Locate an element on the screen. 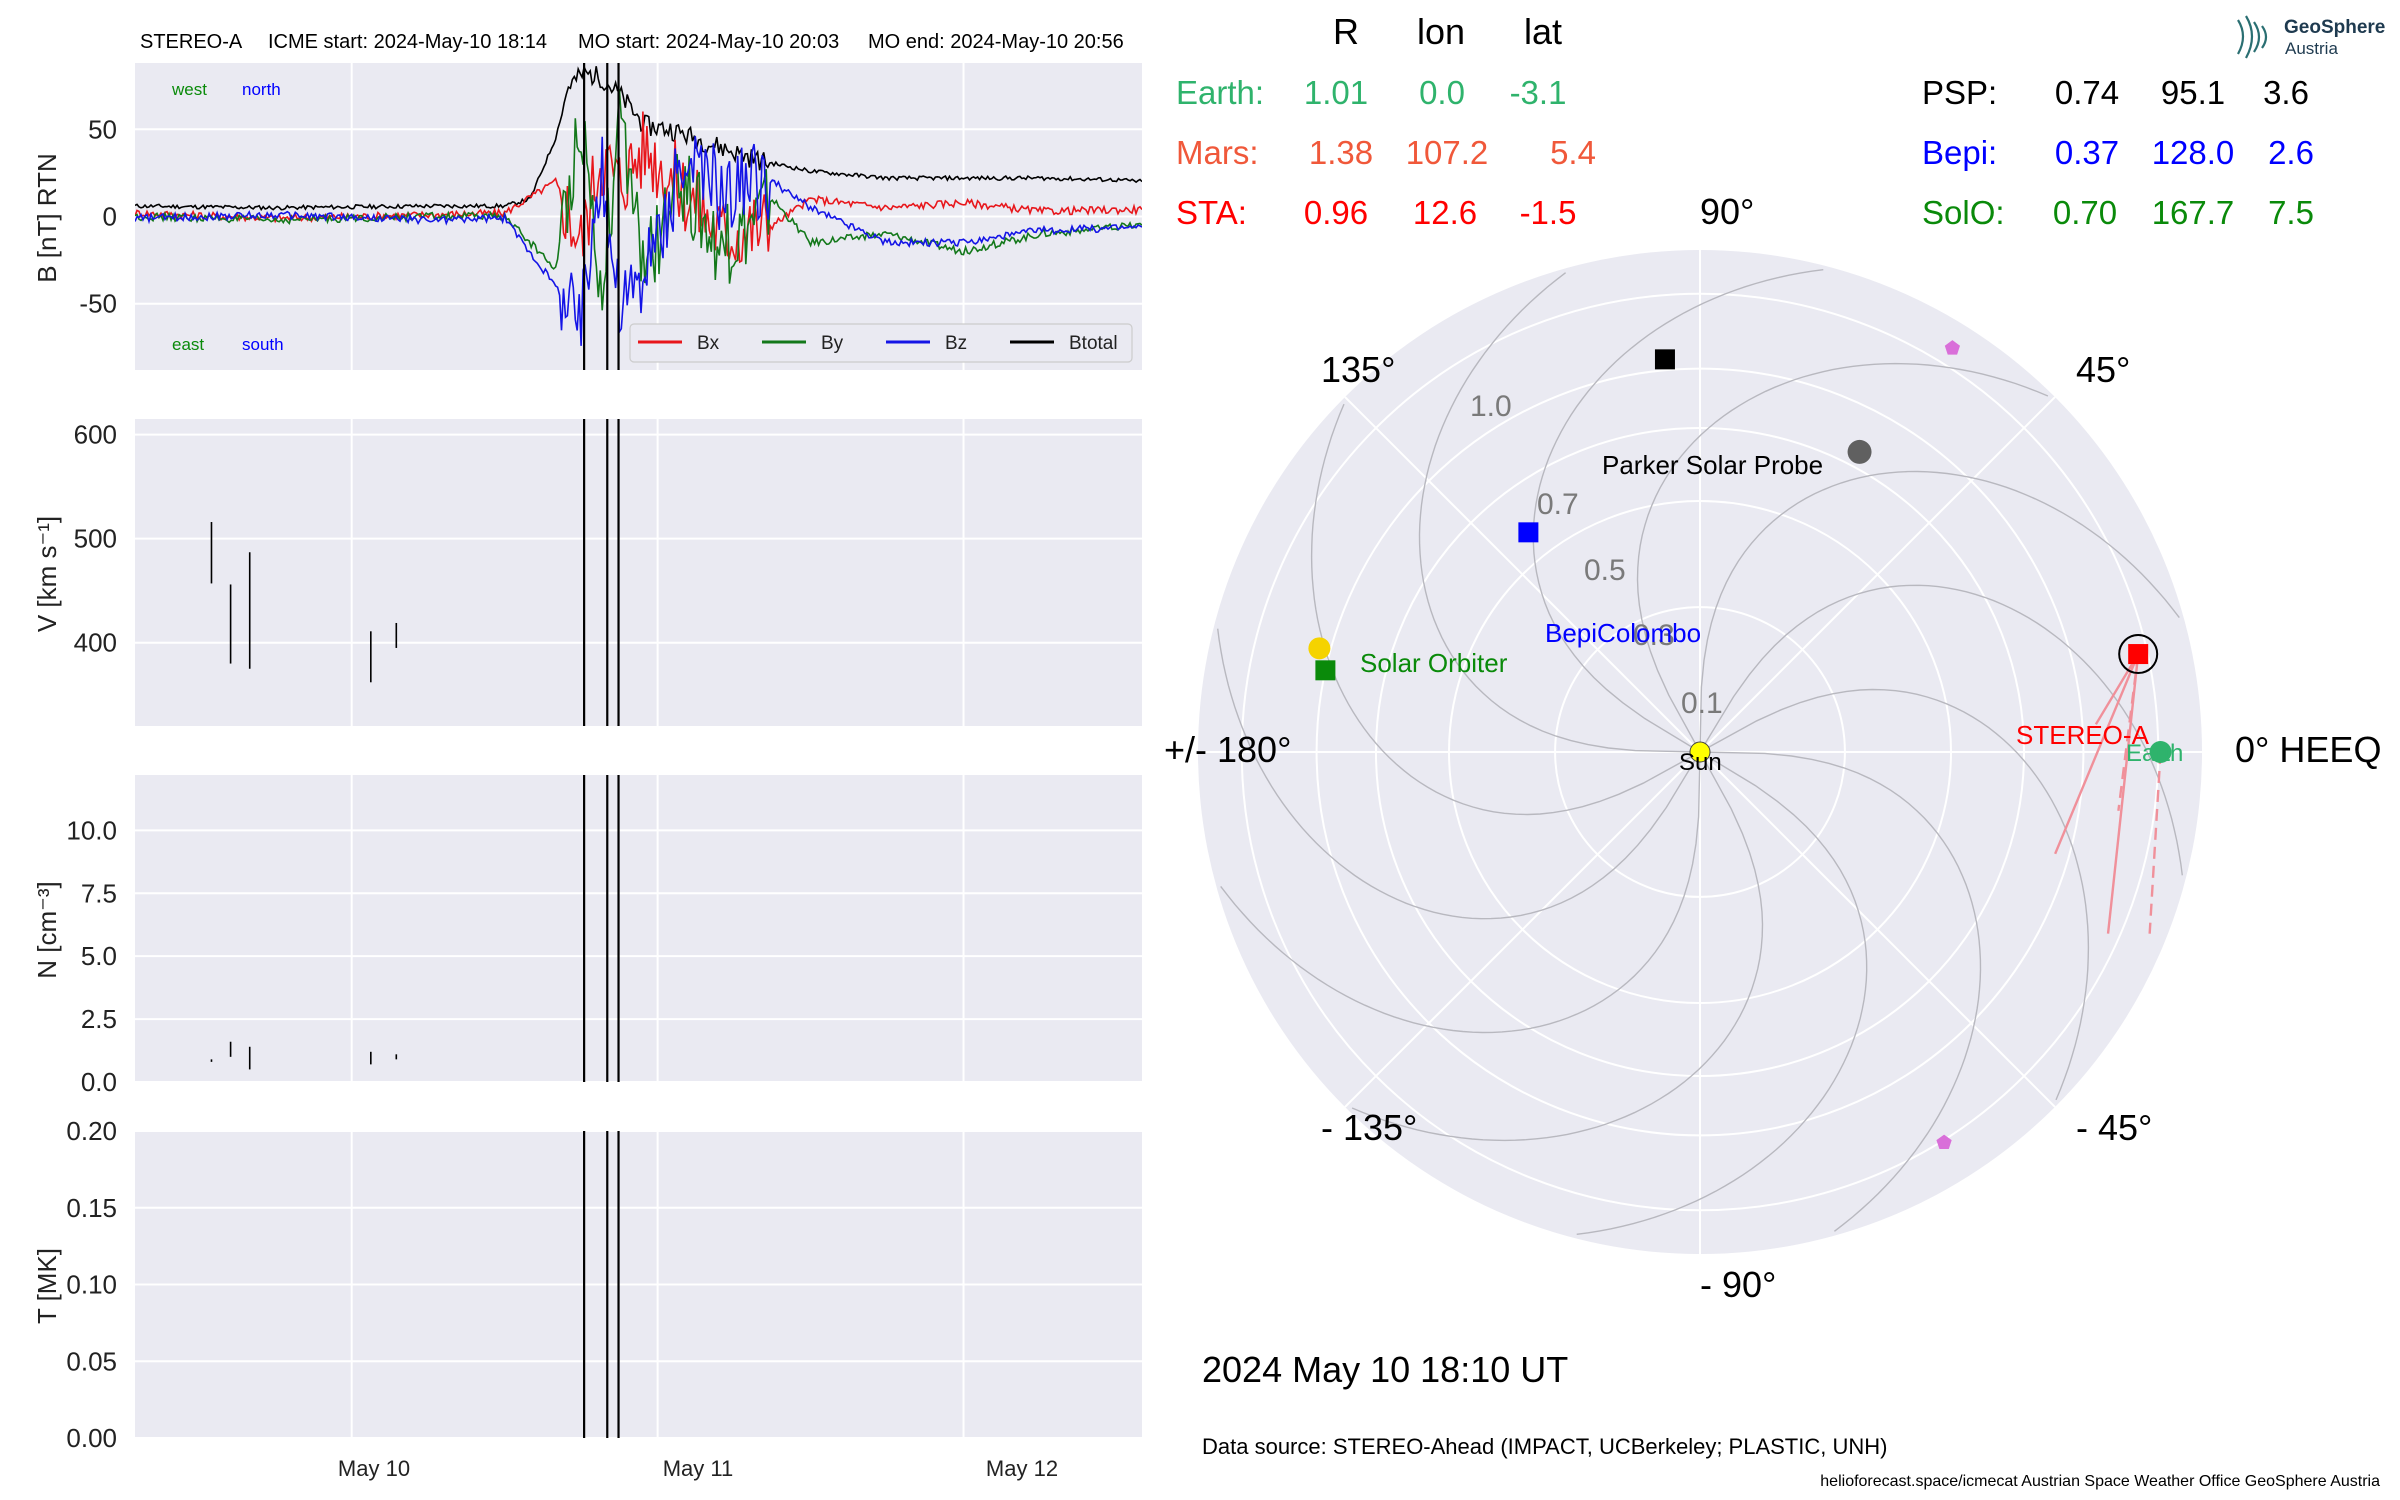  psp-lat: 3.6 is located at coordinates (2286, 92).